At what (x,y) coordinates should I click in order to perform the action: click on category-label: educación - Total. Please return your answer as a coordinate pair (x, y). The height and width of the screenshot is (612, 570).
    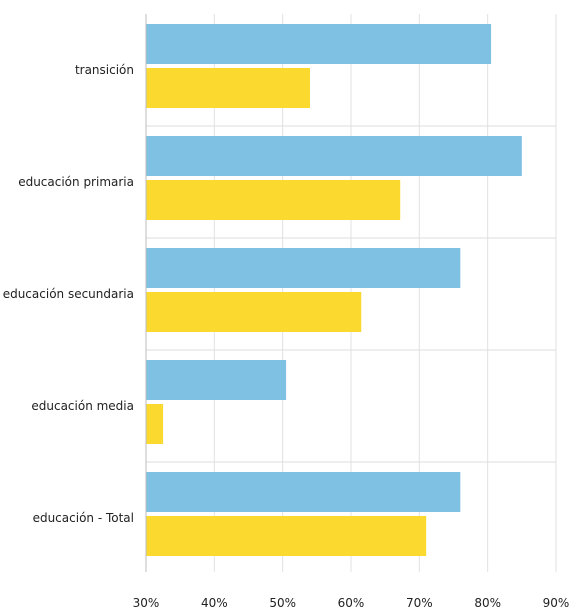
    Looking at the image, I should click on (83, 518).